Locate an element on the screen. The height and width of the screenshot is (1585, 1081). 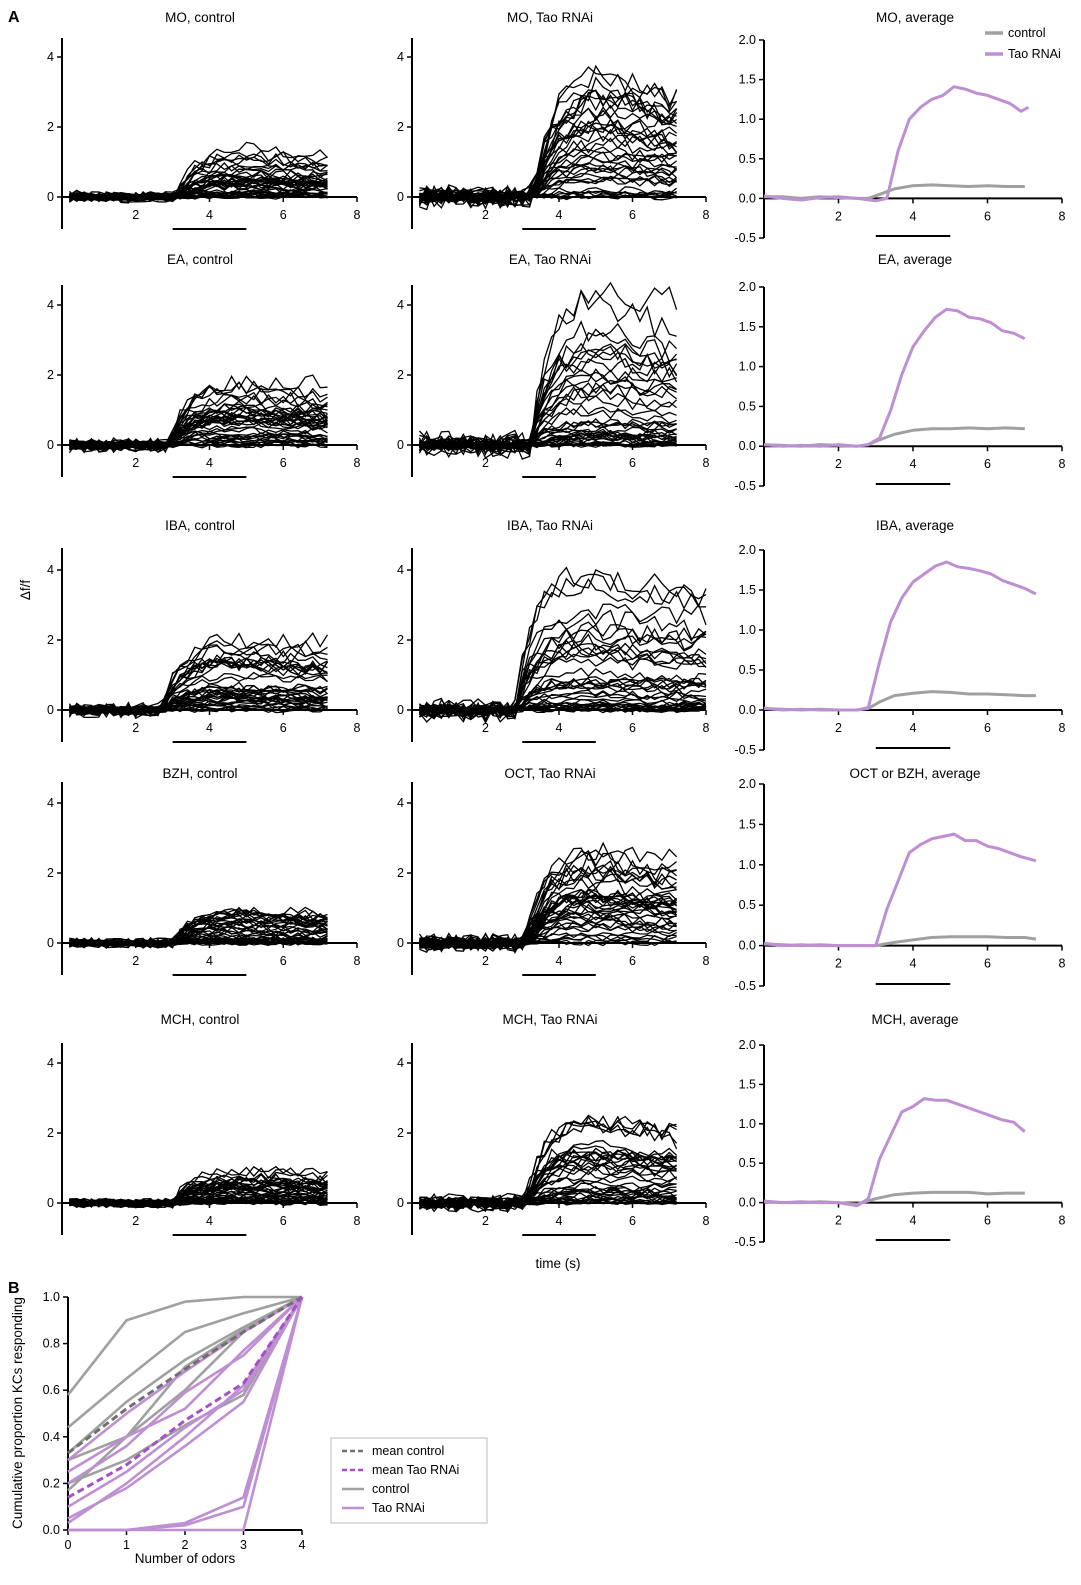
panel-0: MO, control 0 2 4 2 4 6 8 is located at coordinates (204, 120).